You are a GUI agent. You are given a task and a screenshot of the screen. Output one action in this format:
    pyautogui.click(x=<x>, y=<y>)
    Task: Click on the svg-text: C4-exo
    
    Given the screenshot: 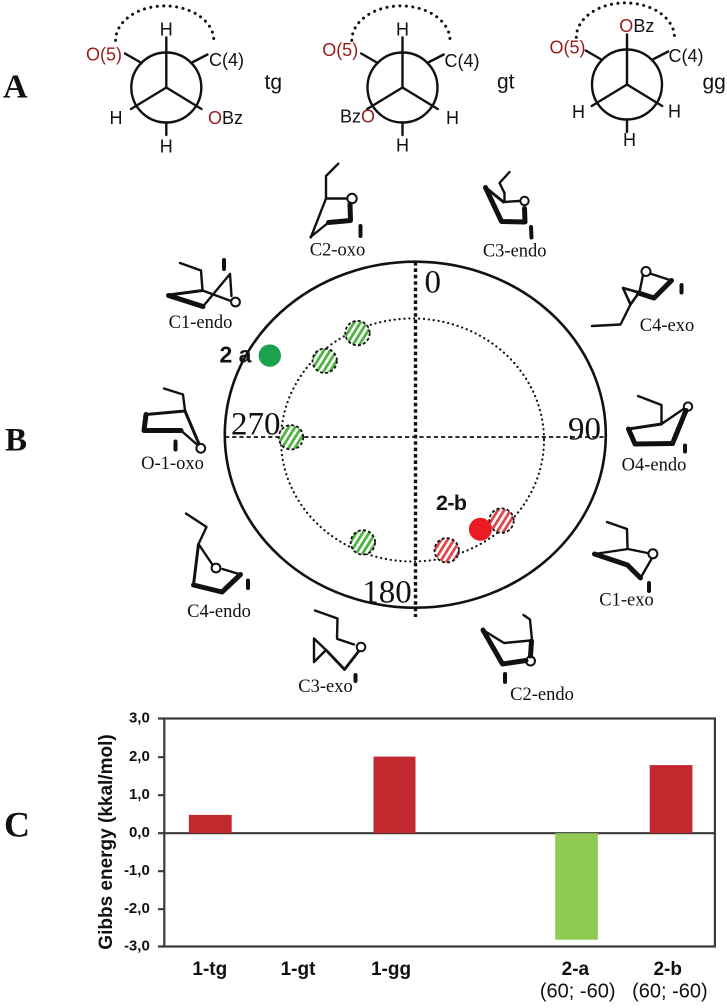 What is the action you would take?
    pyautogui.click(x=667, y=326)
    